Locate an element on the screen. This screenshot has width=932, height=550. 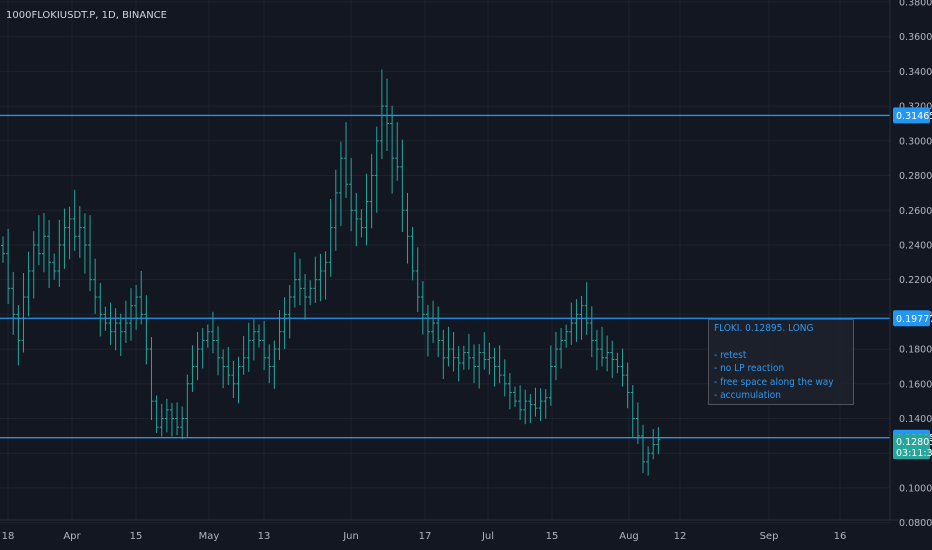
x-tick-label: Aug is located at coordinates (629, 536).